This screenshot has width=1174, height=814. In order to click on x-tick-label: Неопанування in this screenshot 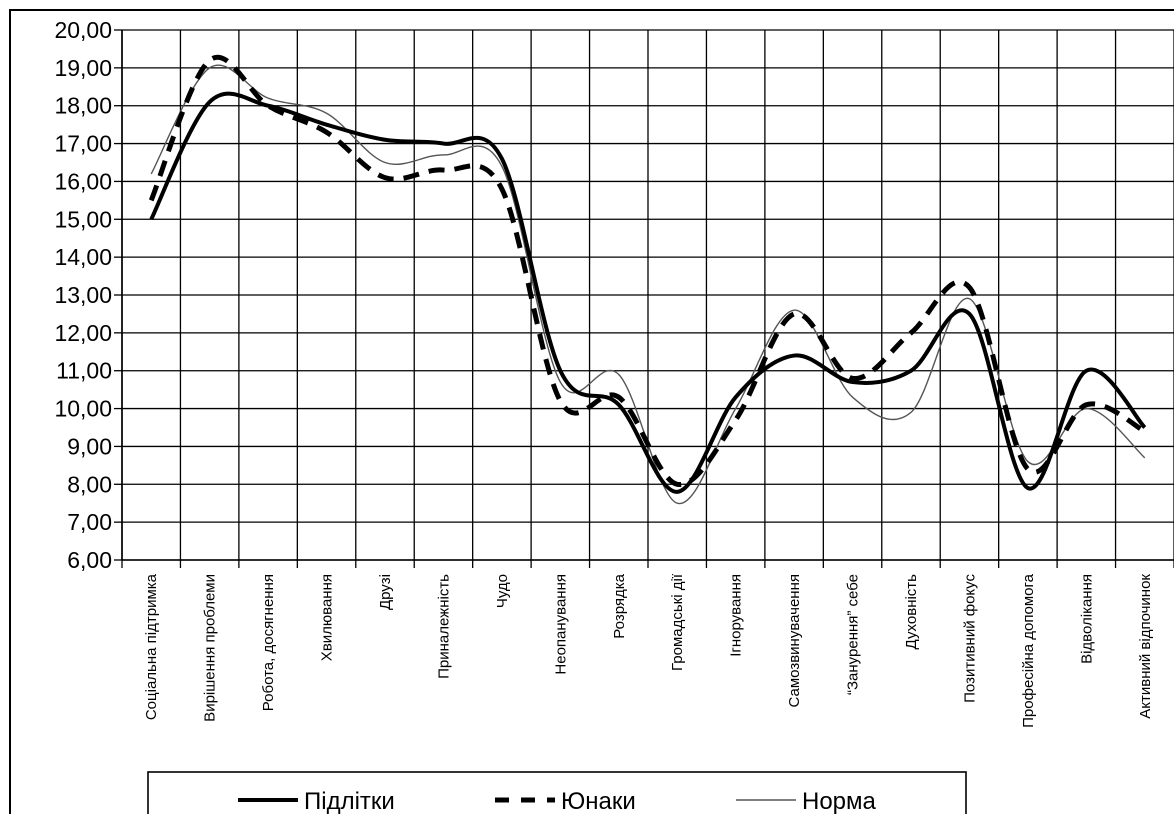, I will do `click(560, 624)`.